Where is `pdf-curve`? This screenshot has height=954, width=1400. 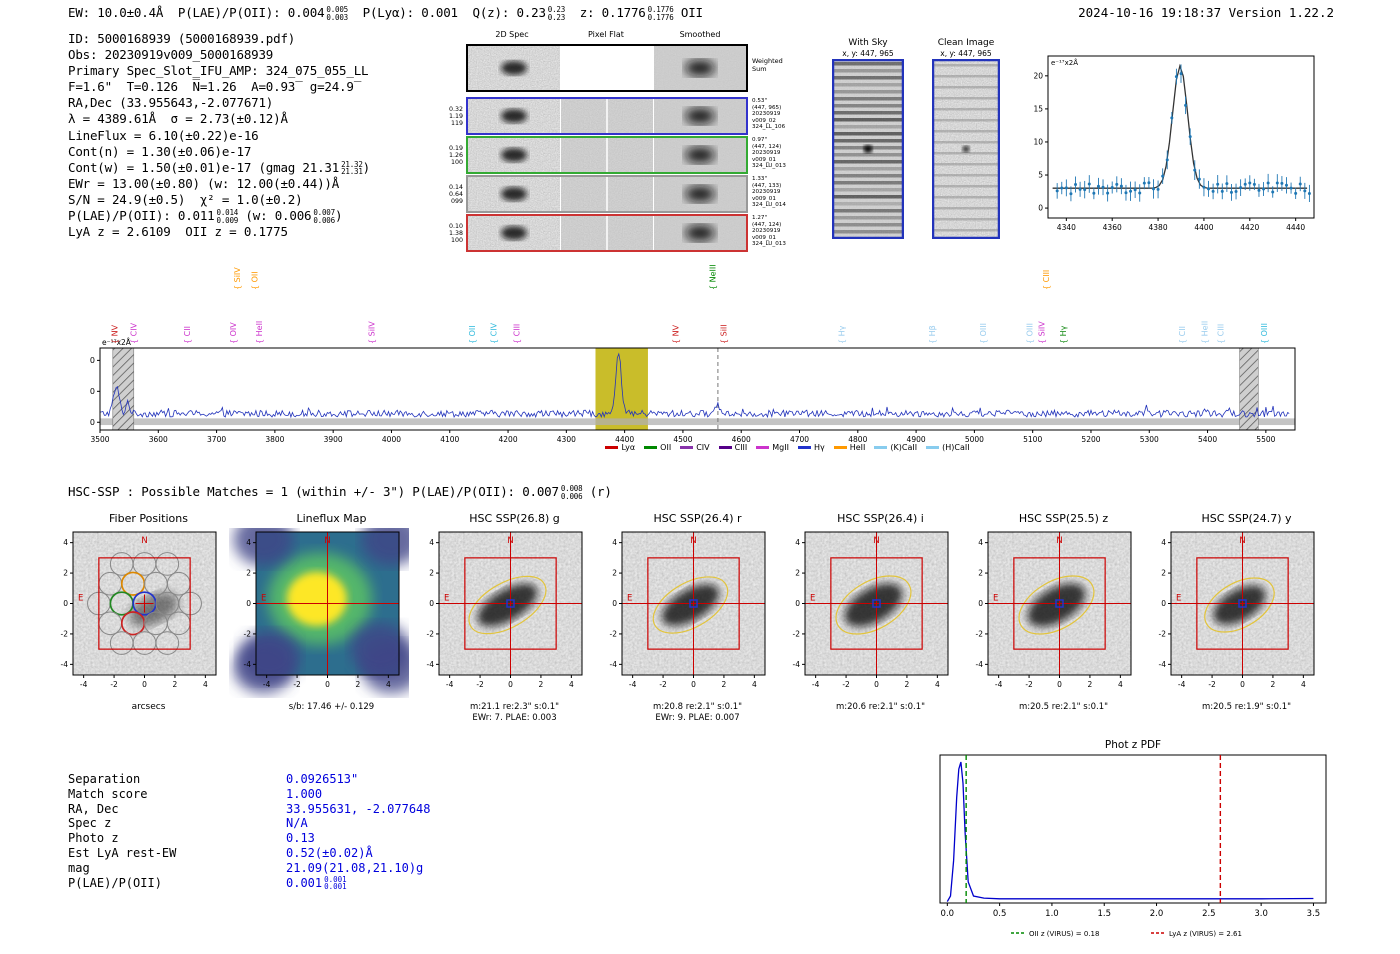 pdf-curve is located at coordinates (1130, 831).